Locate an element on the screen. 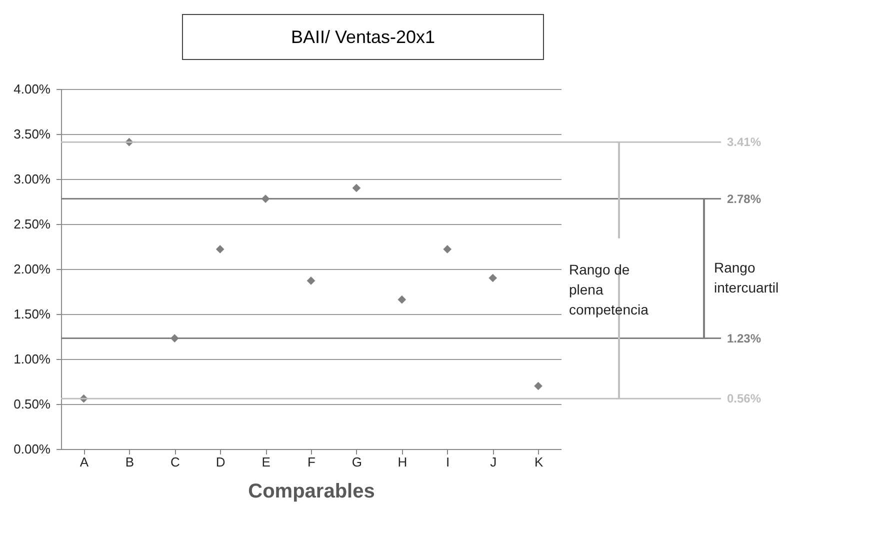 This screenshot has height=549, width=877. text: Rango de plena competencia is located at coordinates (609, 289).